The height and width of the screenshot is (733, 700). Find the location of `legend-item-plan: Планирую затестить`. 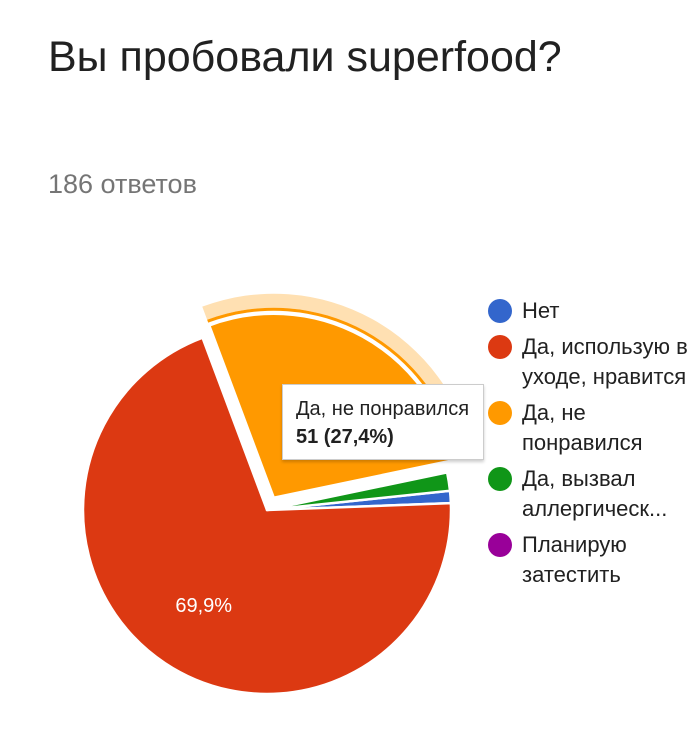

legend-item-plan: Планирую затестить is located at coordinates (594, 560).